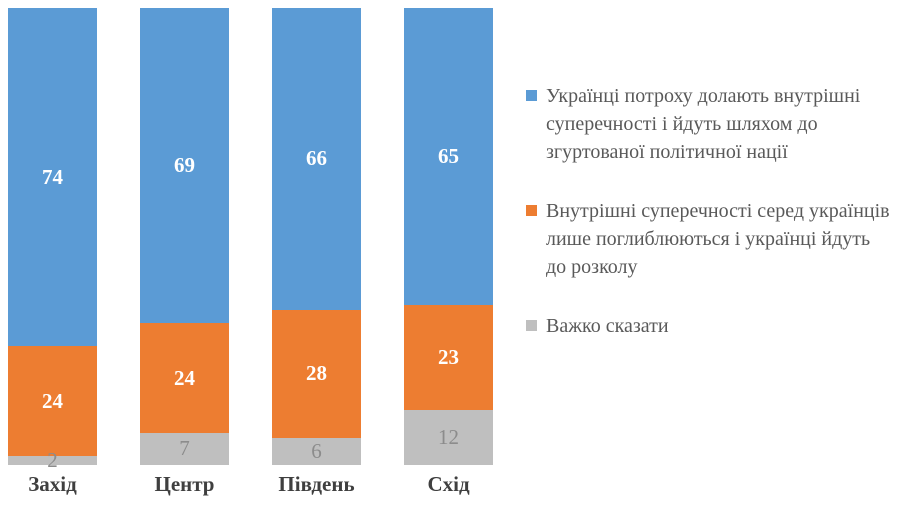 This screenshot has height=513, width=900. I want to click on bar-value-label: 66, so click(316, 158).